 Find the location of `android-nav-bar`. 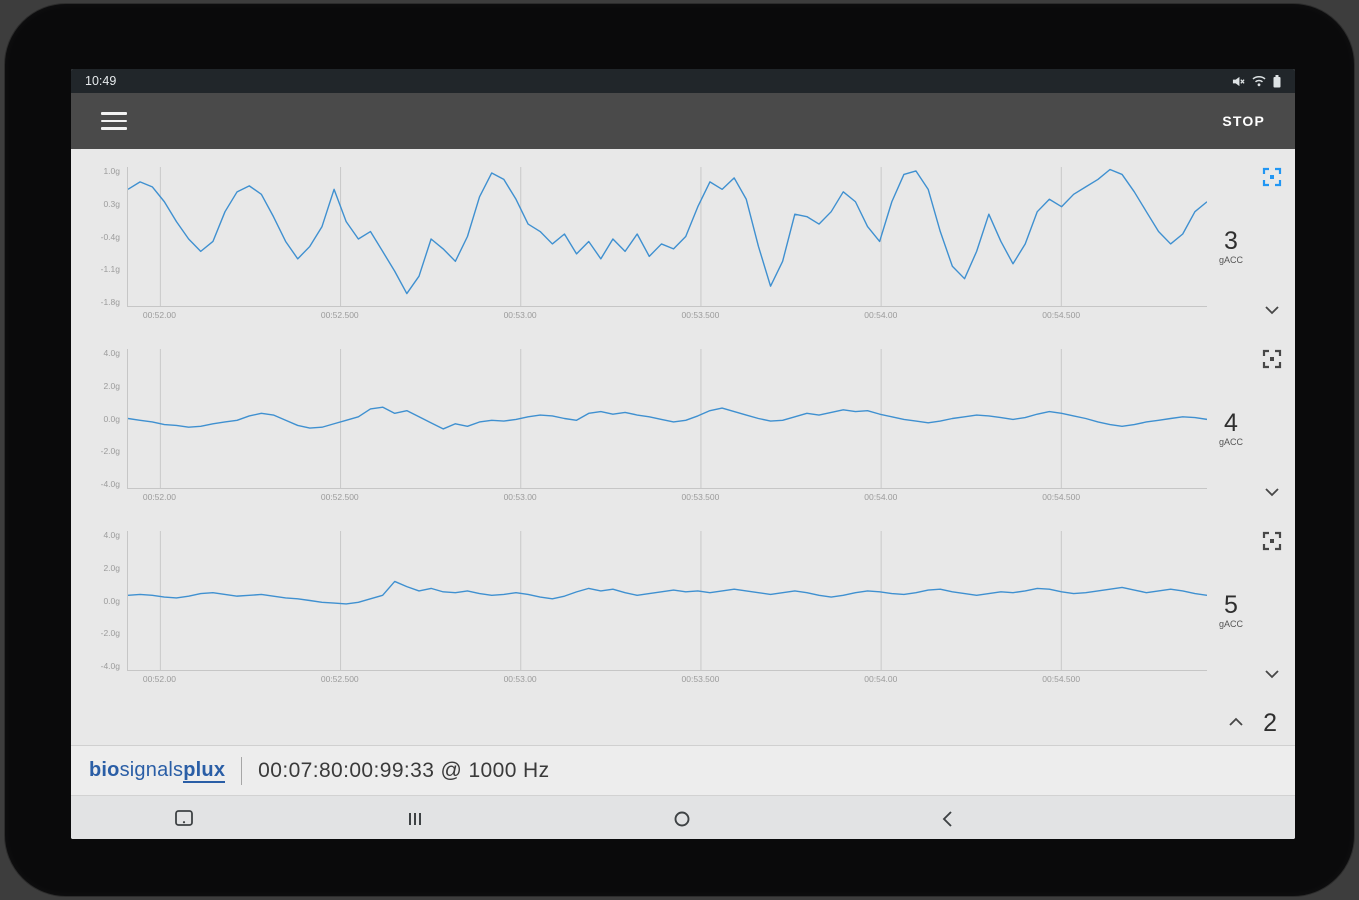

android-nav-bar is located at coordinates (683, 817).